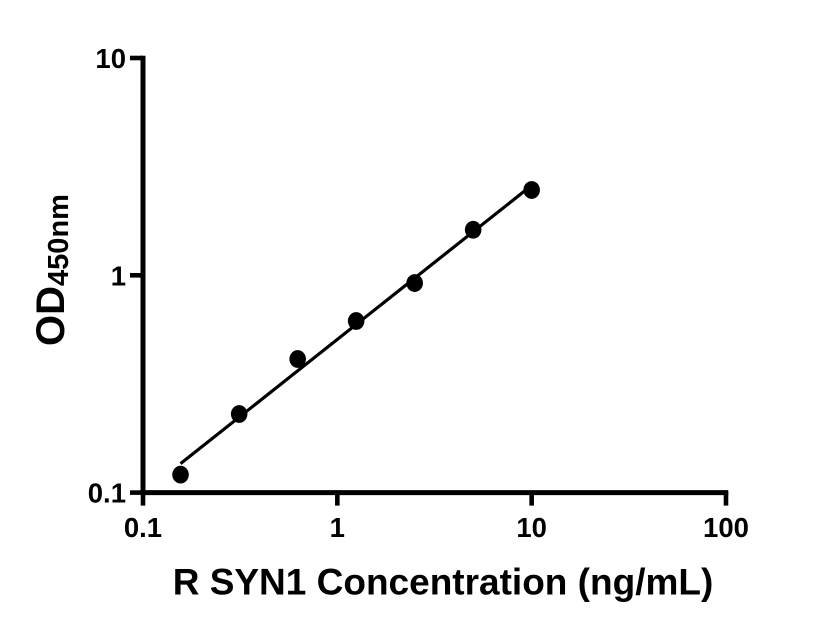 The image size is (816, 640). What do you see at coordinates (107, 493) in the screenshot?
I see `y-tick-label: 0.1` at bounding box center [107, 493].